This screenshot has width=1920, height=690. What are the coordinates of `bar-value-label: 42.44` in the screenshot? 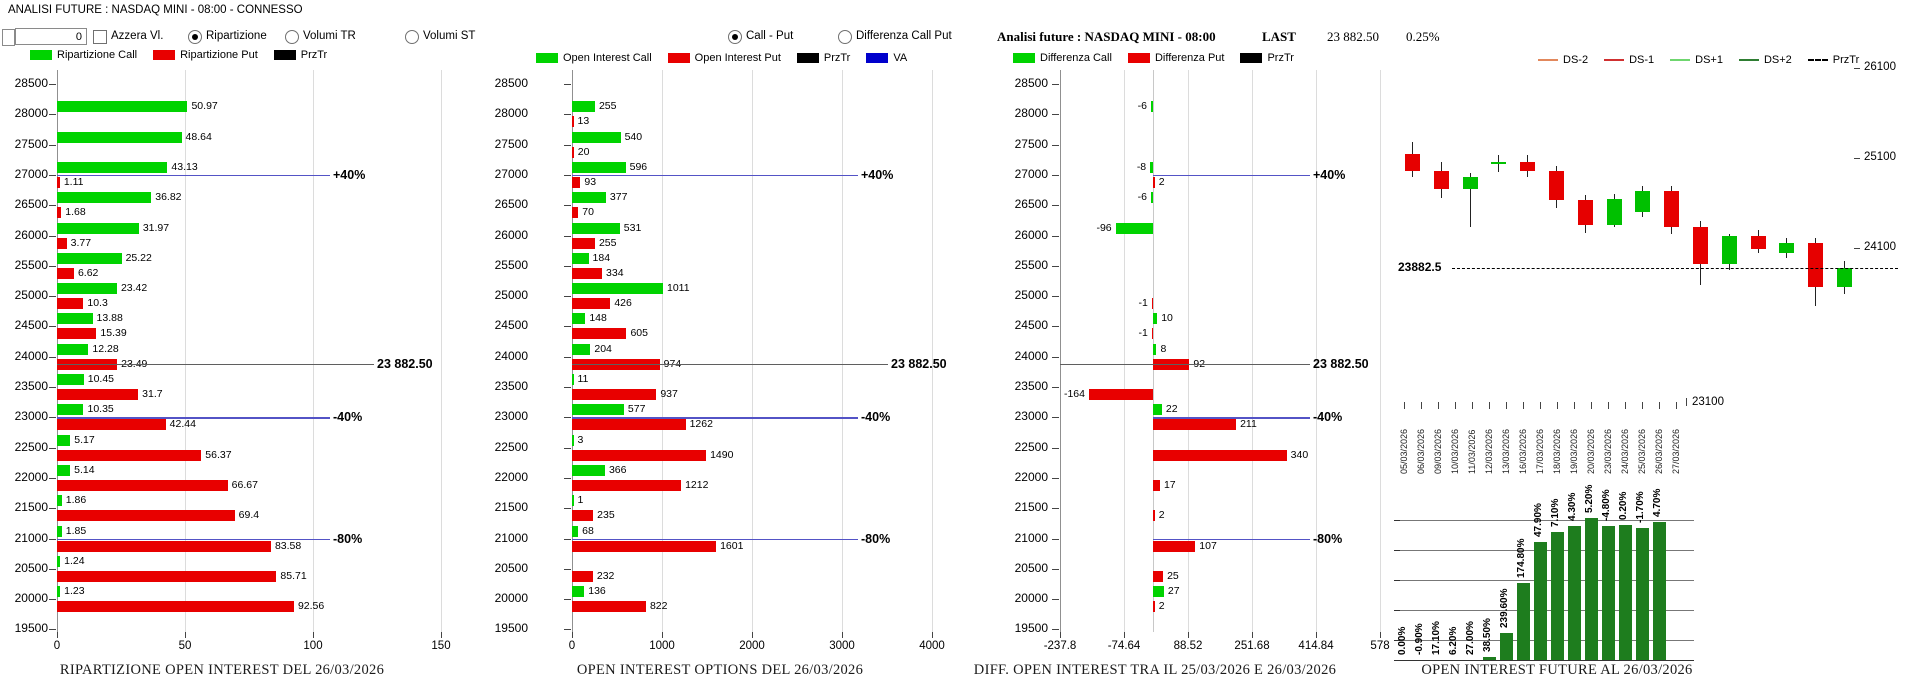 It's located at (182, 424).